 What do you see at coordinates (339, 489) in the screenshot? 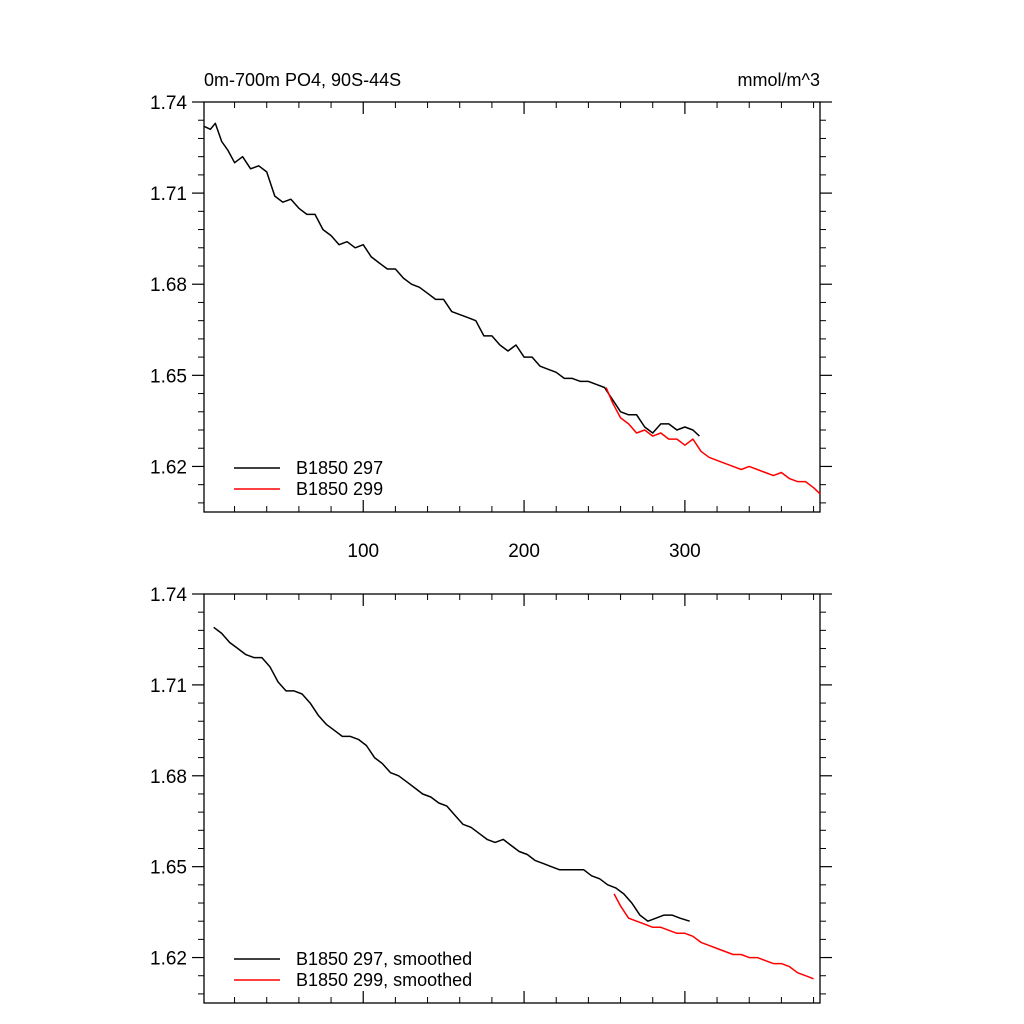
I see `legend-label: B1850 299` at bounding box center [339, 489].